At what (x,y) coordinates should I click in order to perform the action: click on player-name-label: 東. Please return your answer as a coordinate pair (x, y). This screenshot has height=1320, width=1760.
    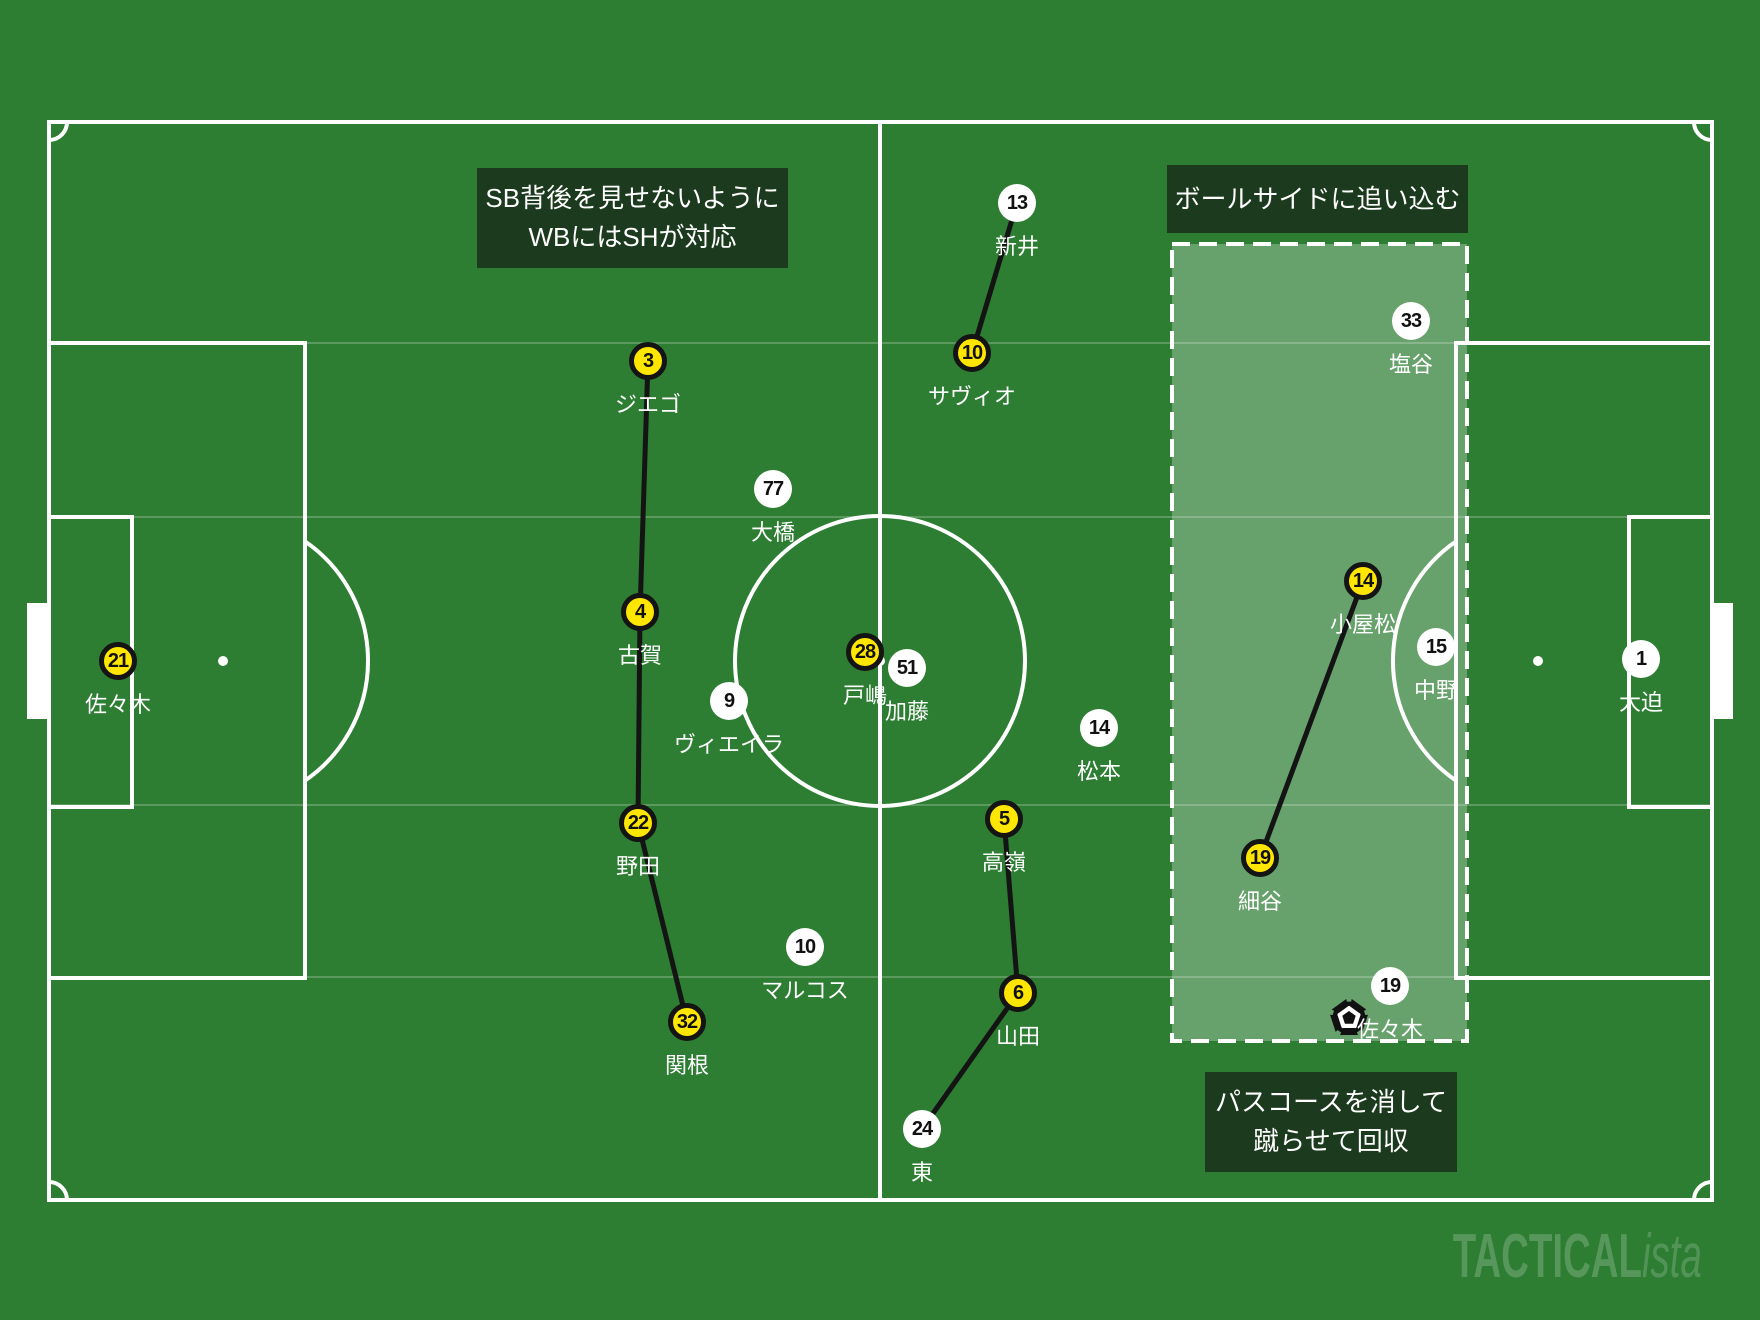
    Looking at the image, I should click on (922, 1172).